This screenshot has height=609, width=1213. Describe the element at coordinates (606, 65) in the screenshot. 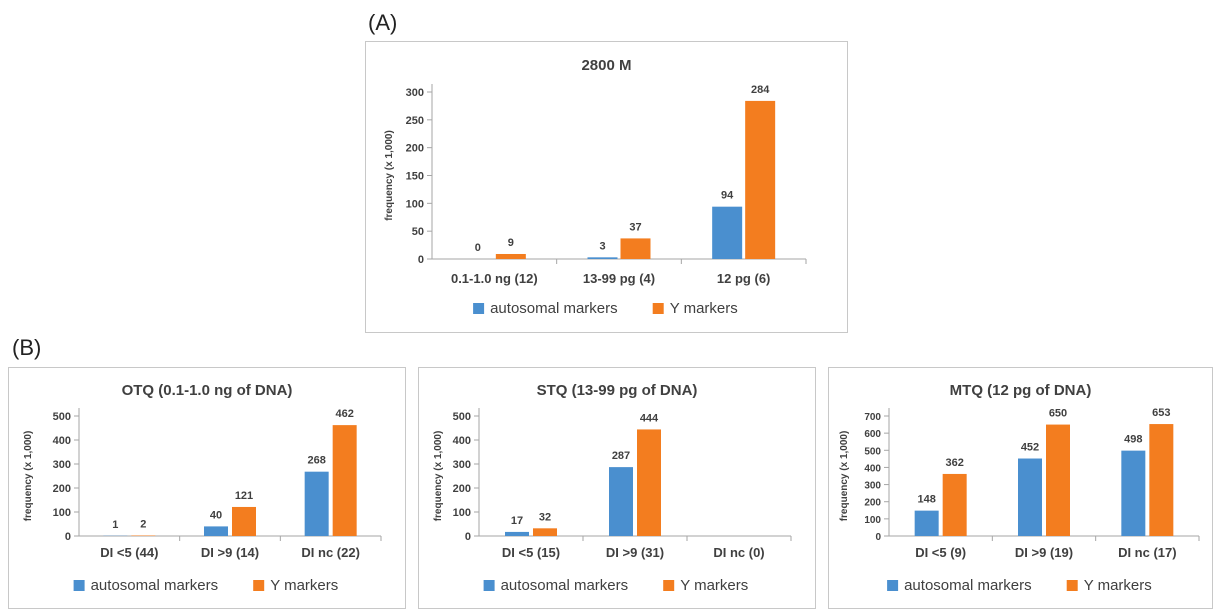

I see `chart-title: 2800 M` at that location.